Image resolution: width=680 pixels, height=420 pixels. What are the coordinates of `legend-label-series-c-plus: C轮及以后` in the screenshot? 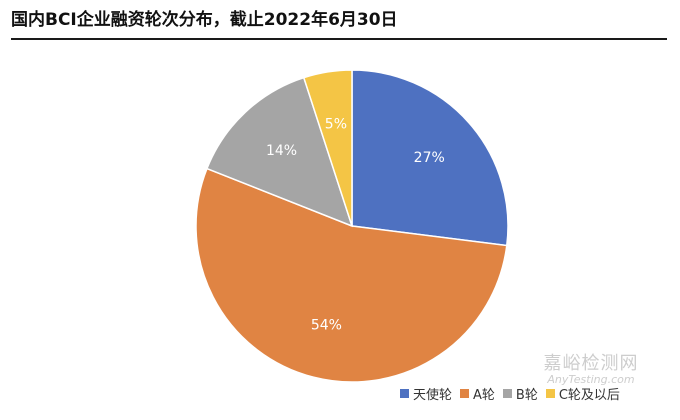 It's located at (589, 395).